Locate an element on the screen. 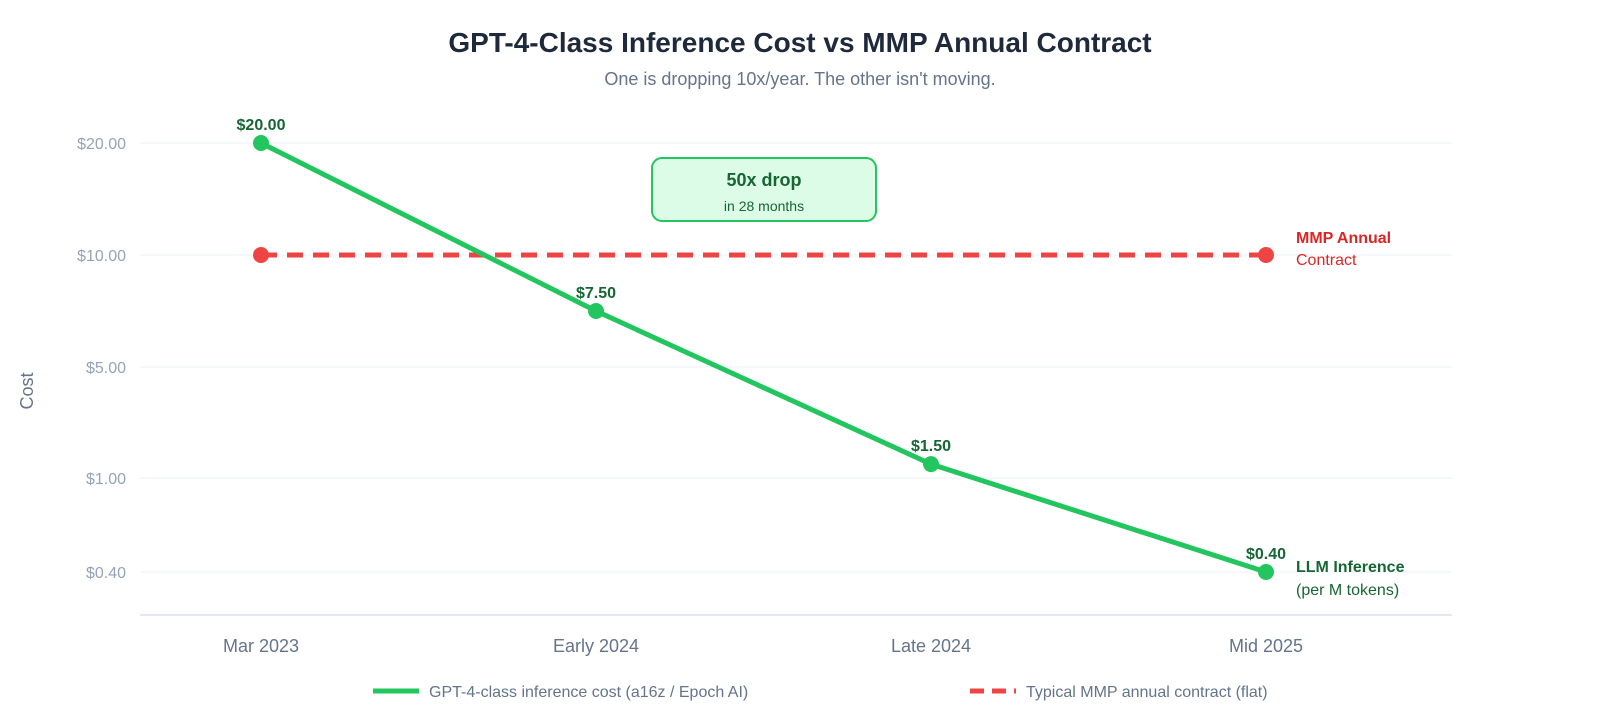 The image size is (1600, 707). y-tick-label: $5.00 is located at coordinates (106, 368).